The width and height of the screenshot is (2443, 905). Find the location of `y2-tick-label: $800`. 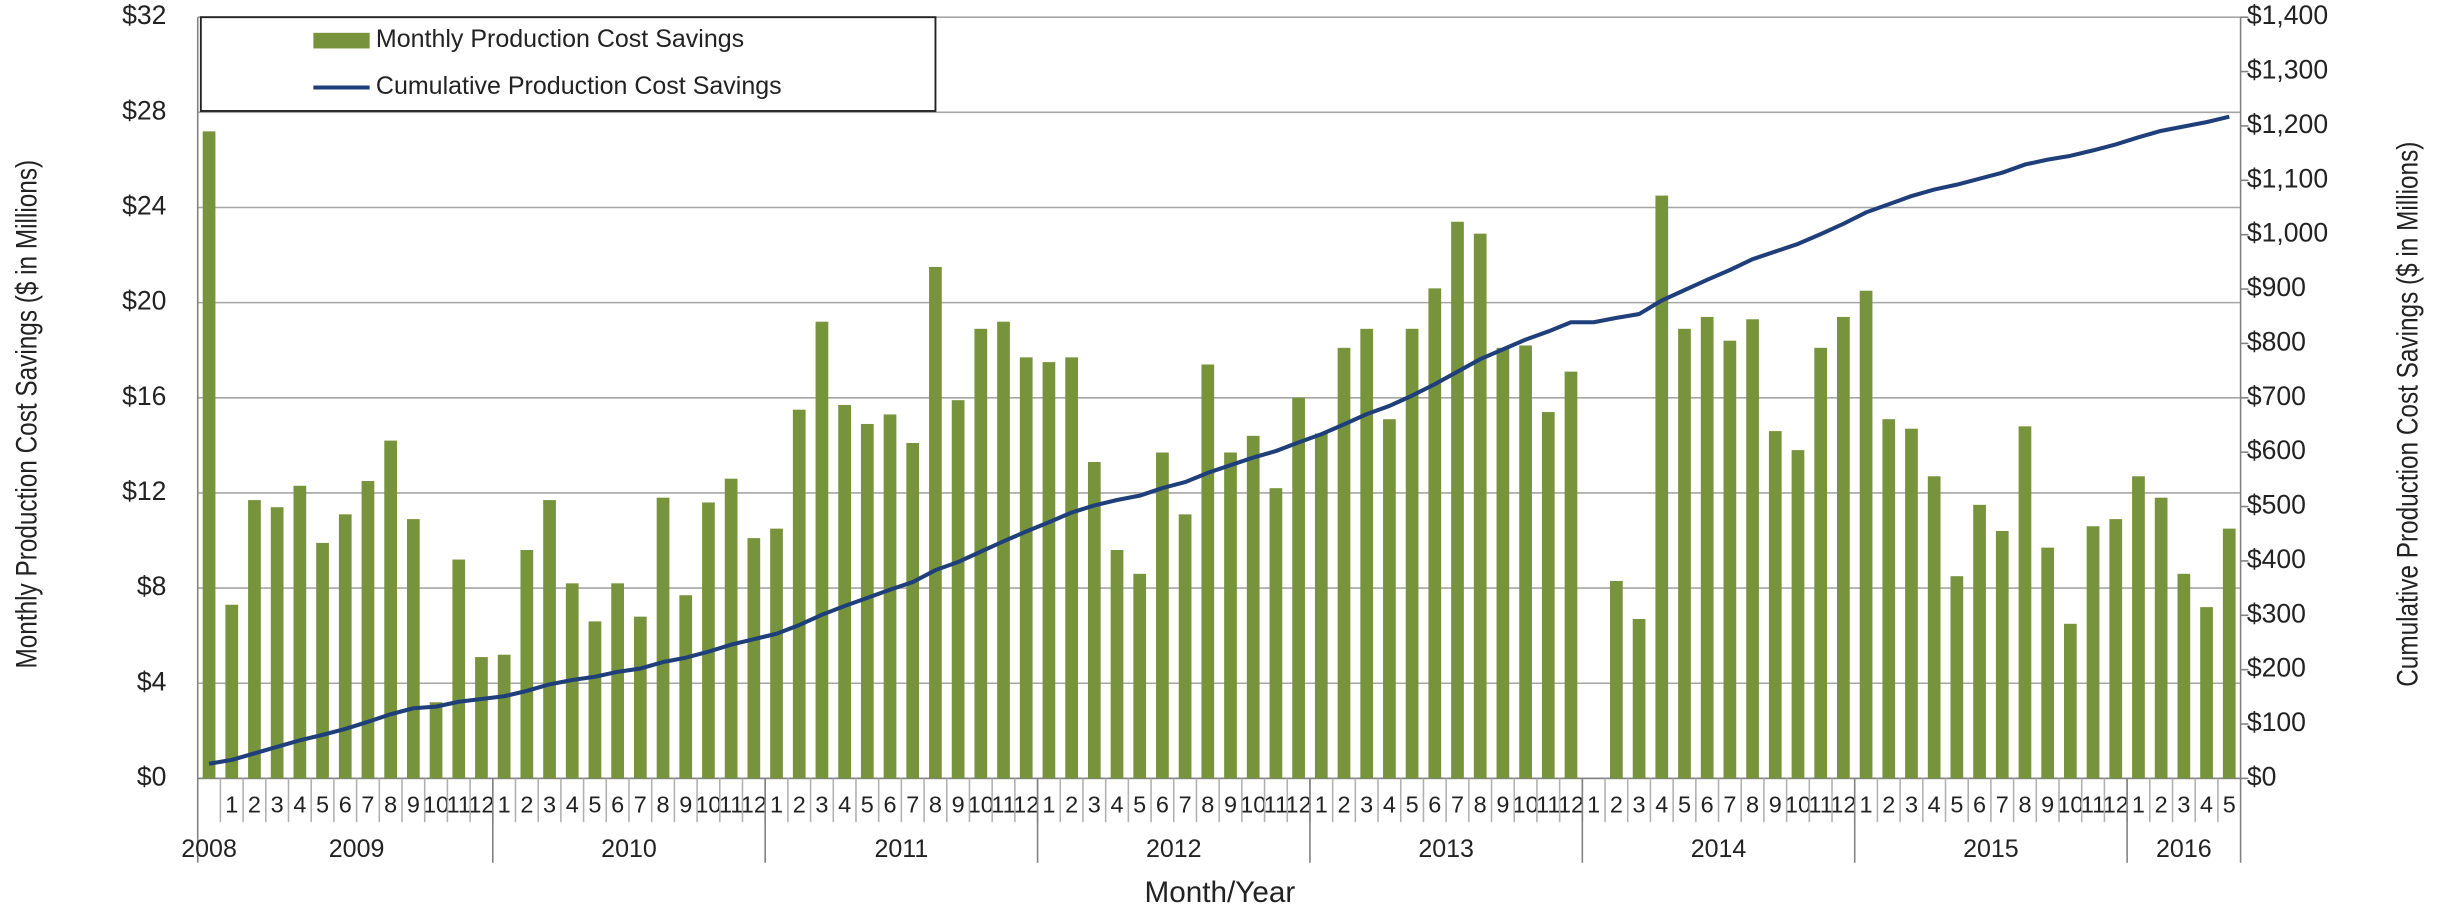

y2-tick-label: $800 is located at coordinates (2276, 341).